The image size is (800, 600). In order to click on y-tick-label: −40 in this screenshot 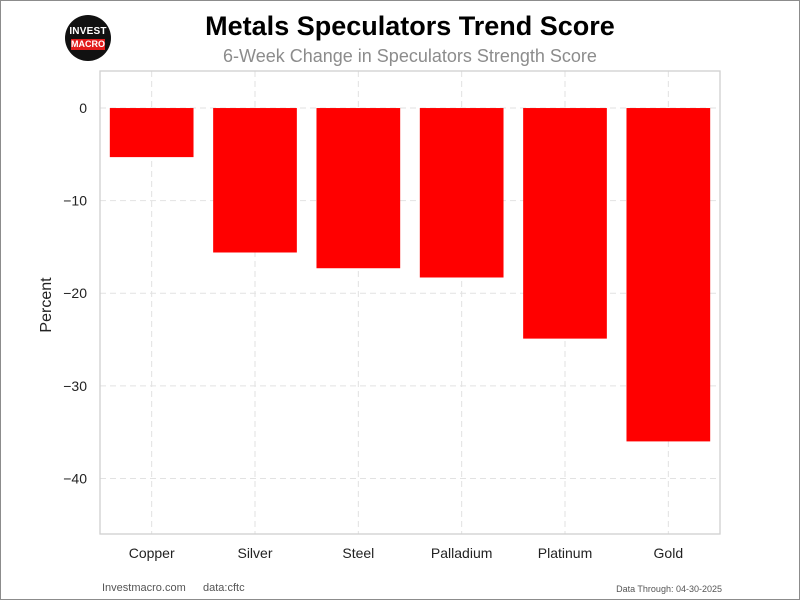, I will do `click(75, 478)`.